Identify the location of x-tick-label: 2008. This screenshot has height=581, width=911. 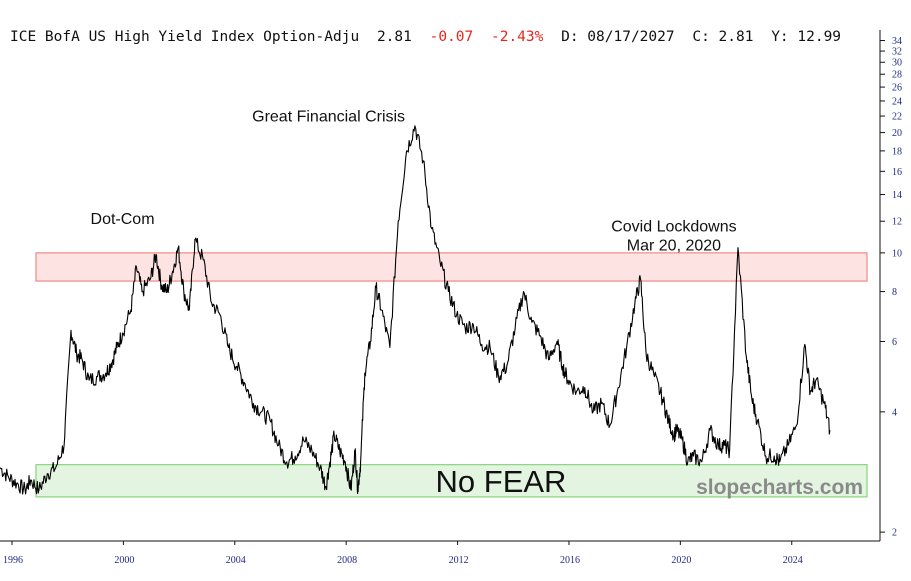
(347, 560).